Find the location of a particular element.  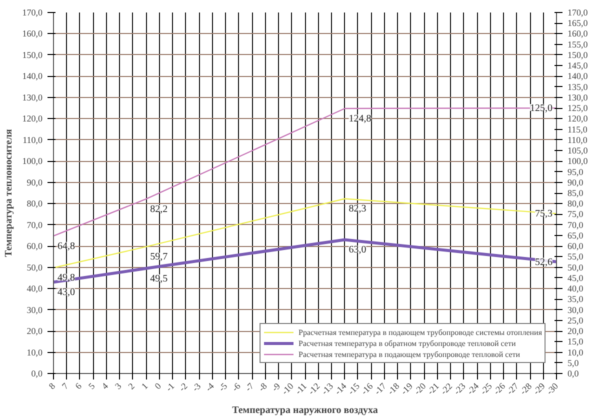

legend-label: Расчетная температура в подающем трубопроводе тепловой сети is located at coordinates (409, 354).